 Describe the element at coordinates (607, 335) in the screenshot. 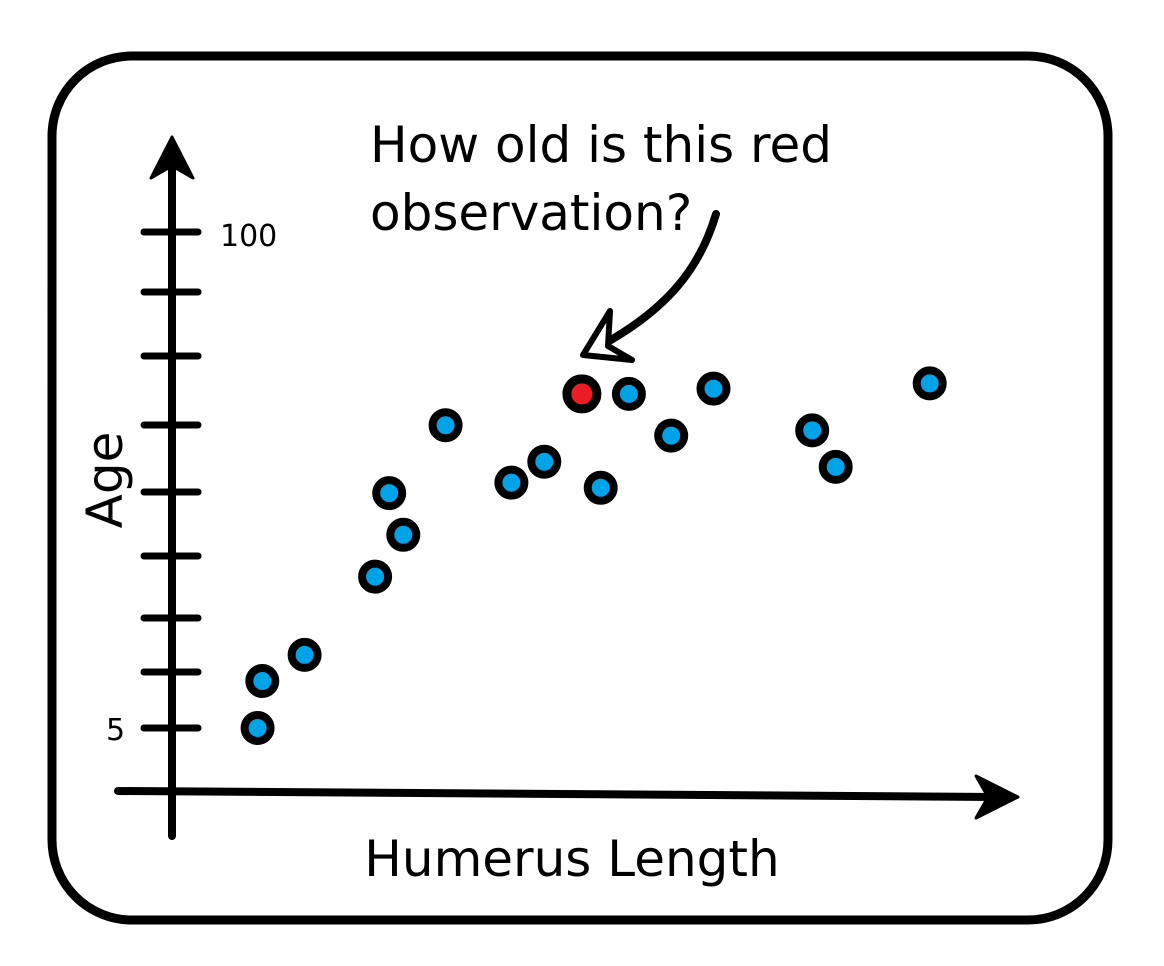

I see `annotation-arrowhead-icon` at that location.